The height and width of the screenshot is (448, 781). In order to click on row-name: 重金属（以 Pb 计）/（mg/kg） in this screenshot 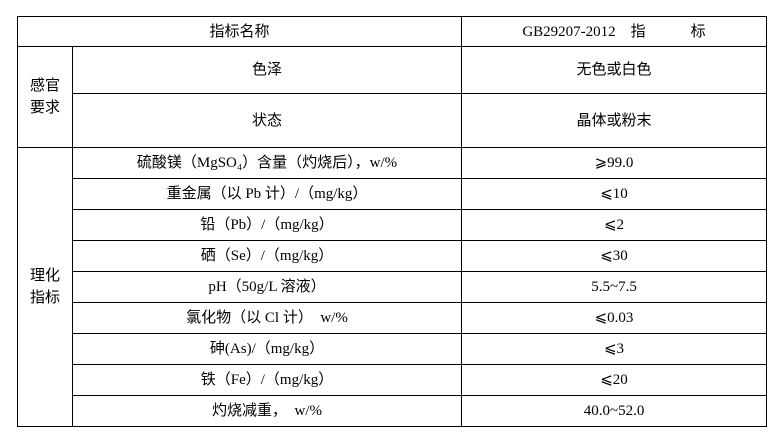, I will do `click(267, 194)`.